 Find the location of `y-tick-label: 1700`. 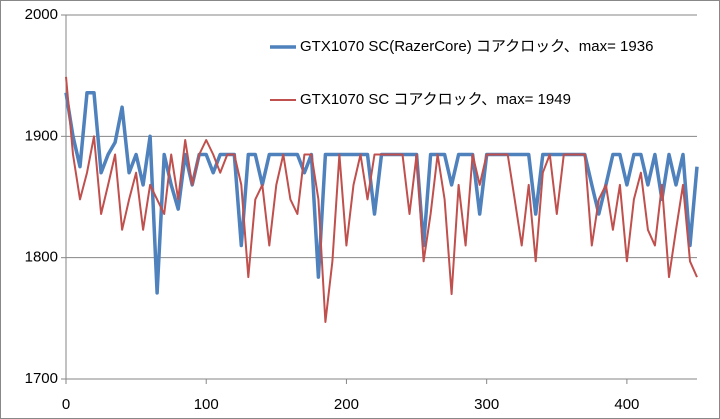

y-tick-label: 1700 is located at coordinates (41, 378).